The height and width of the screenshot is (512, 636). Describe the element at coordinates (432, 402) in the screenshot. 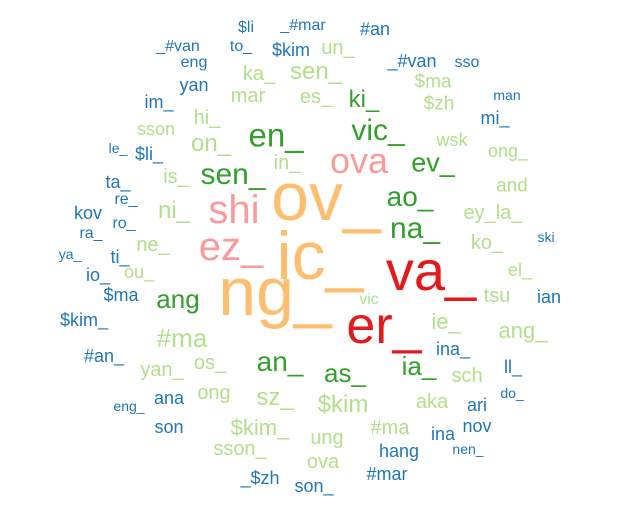

I see `word-aka: aka` at that location.